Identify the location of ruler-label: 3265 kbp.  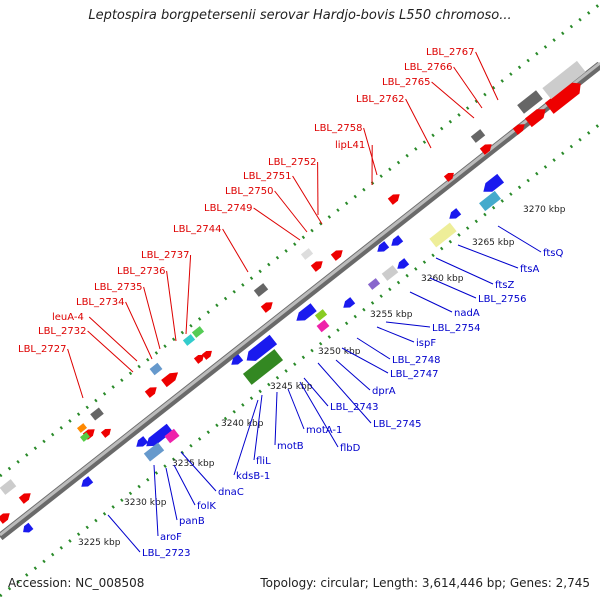
(493, 243).